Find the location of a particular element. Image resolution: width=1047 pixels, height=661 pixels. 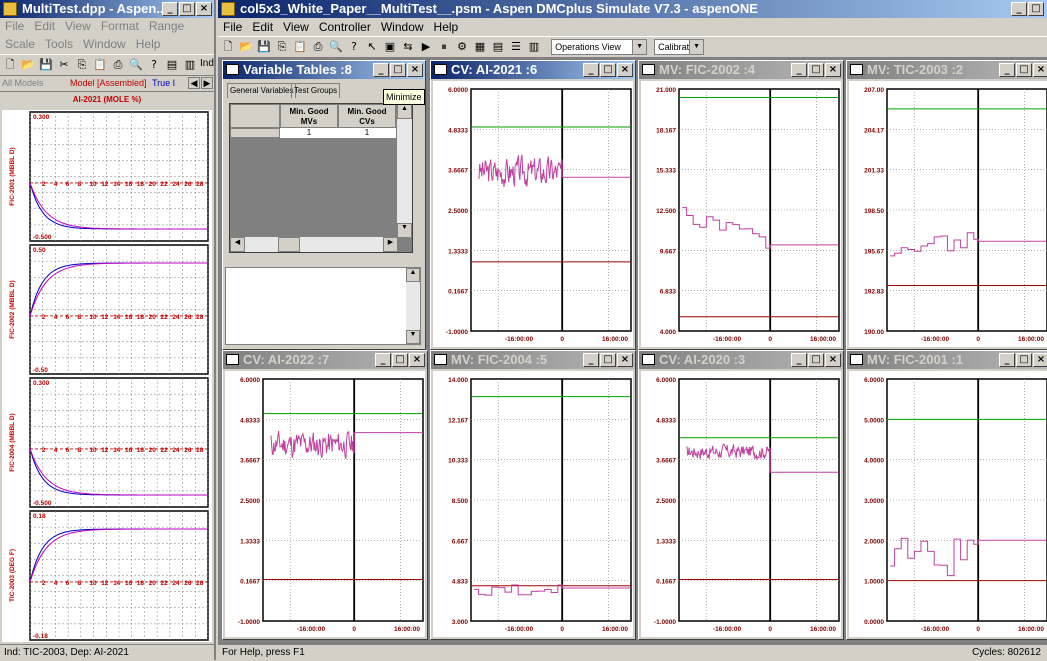

cut-icon: ✂ is located at coordinates (64, 64).